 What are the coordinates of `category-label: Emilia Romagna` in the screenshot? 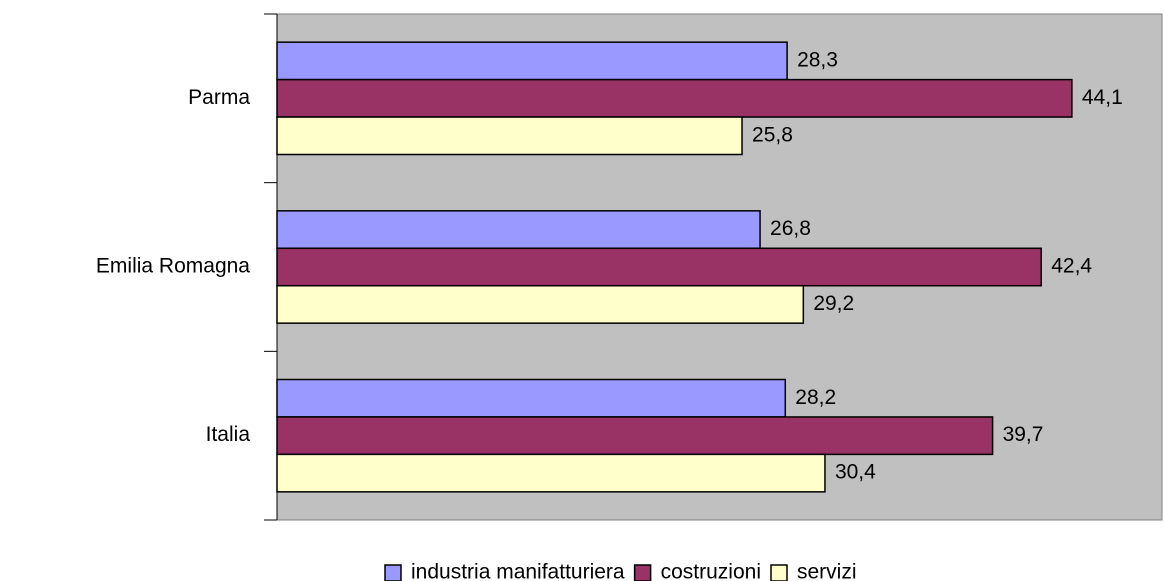 It's located at (173, 266).